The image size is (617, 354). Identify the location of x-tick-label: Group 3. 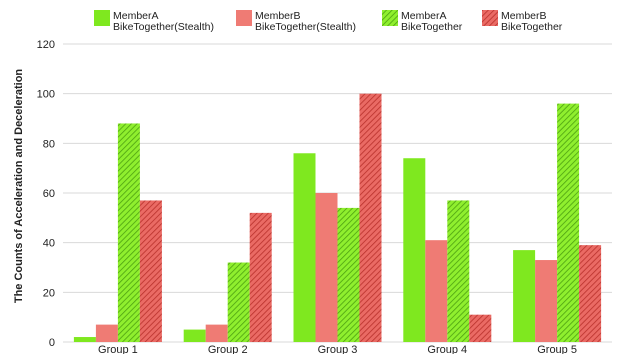
(338, 349).